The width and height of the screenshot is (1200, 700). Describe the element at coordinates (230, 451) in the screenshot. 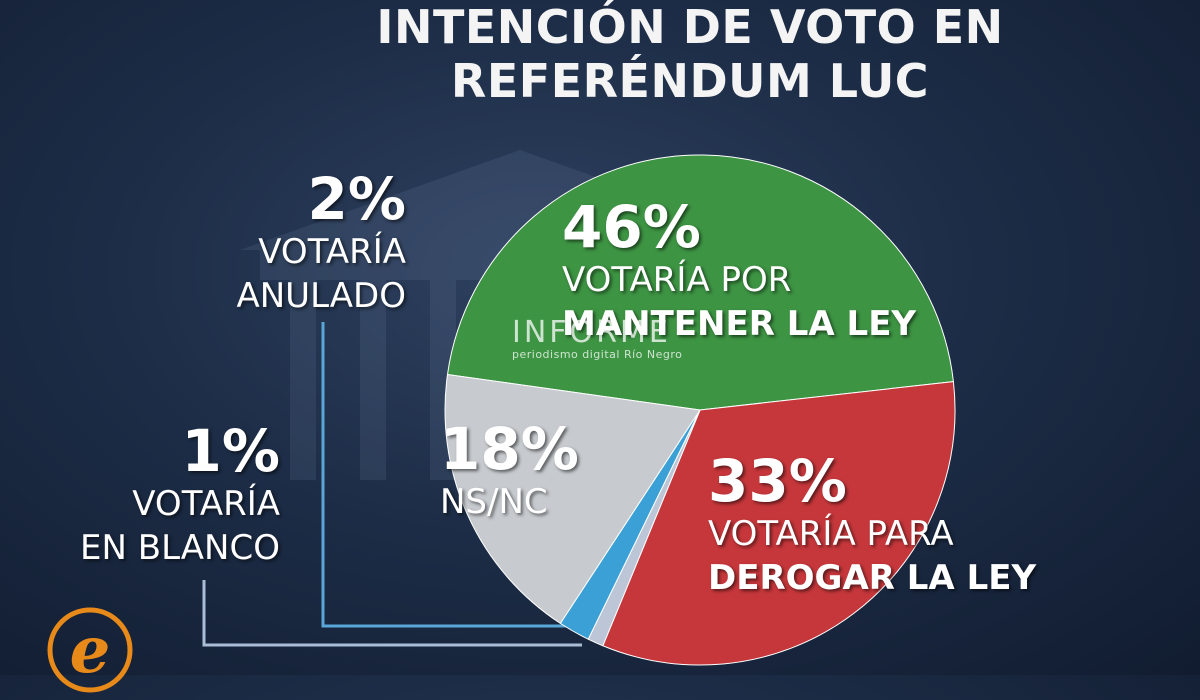

I see `label-blanco-pct: 1%` at that location.